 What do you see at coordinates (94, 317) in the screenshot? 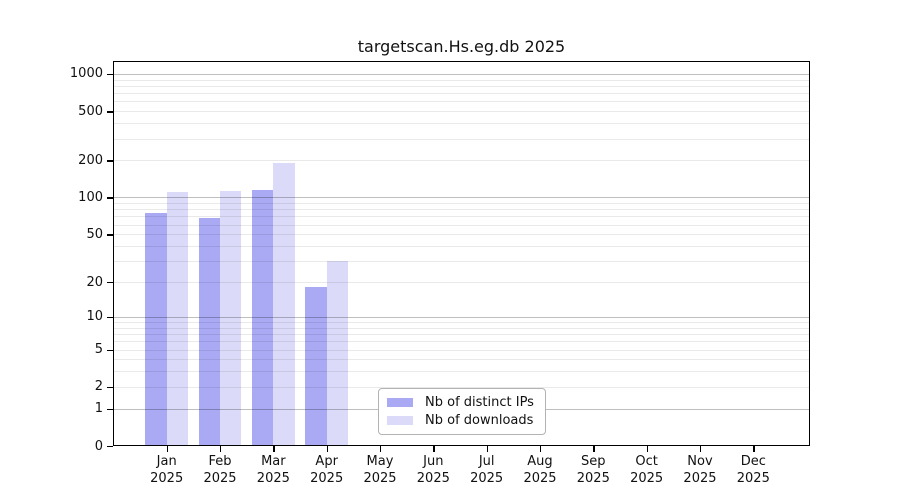
I see `y-tick-label: 10` at bounding box center [94, 317].